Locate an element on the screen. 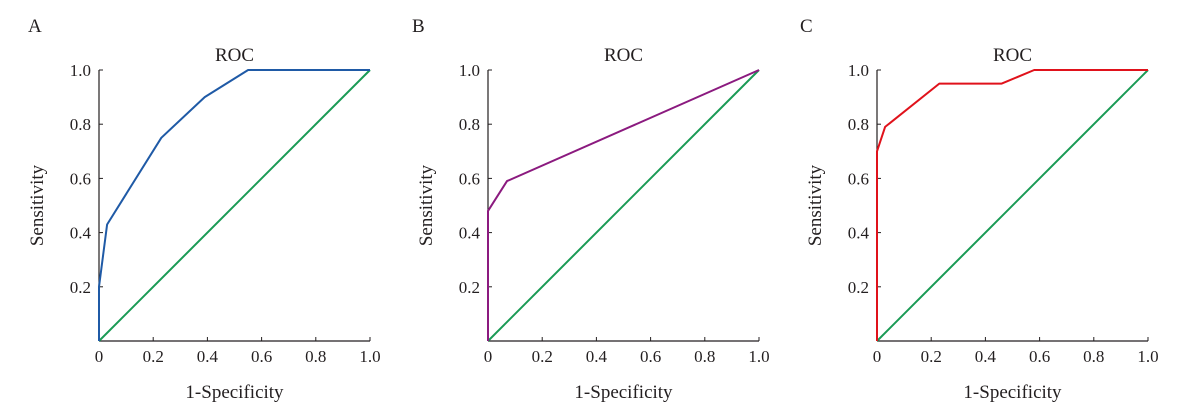 The height and width of the screenshot is (414, 1197). panel-letter: A is located at coordinates (35, 26).